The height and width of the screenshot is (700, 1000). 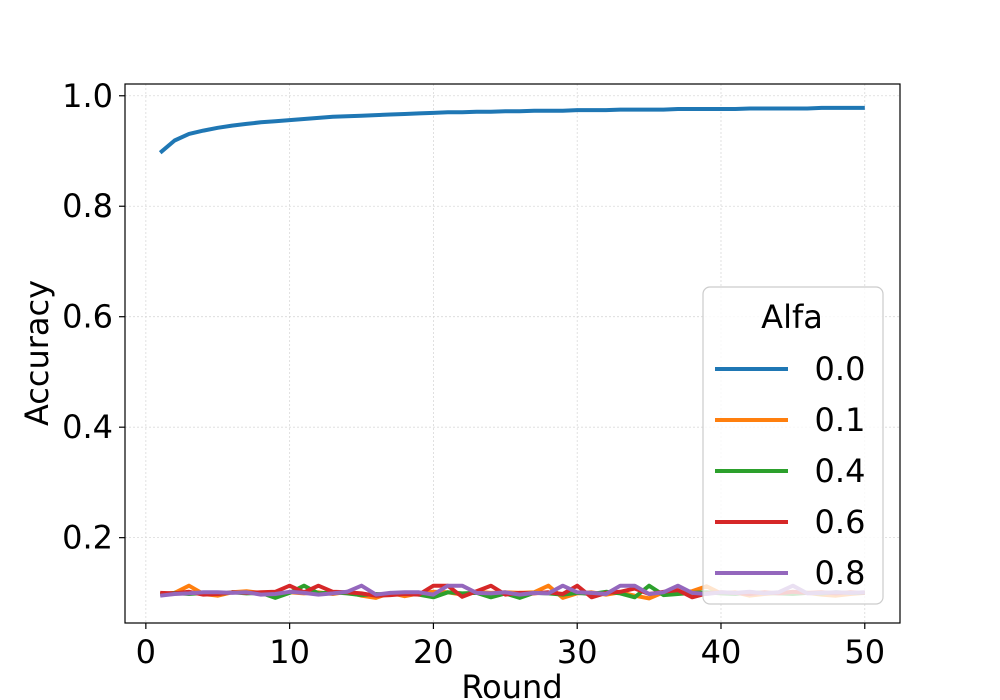 I want to click on legend-label: 0.4, so click(x=840, y=471).